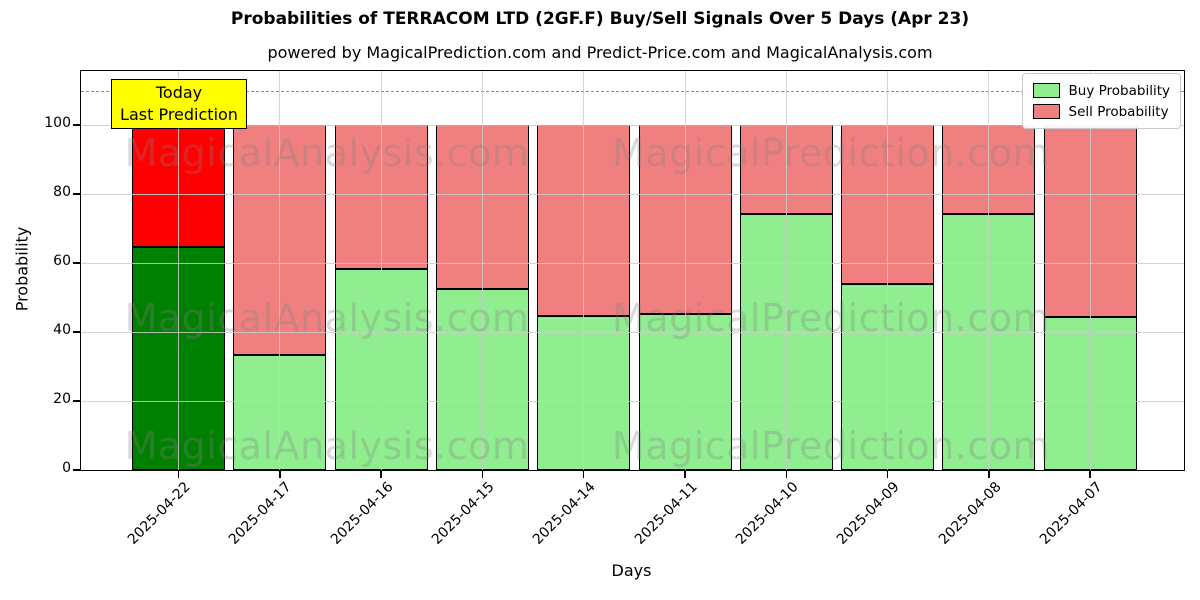 This screenshot has width=1200, height=600. I want to click on x-tick-label: 2025-04-08, so click(970, 513).